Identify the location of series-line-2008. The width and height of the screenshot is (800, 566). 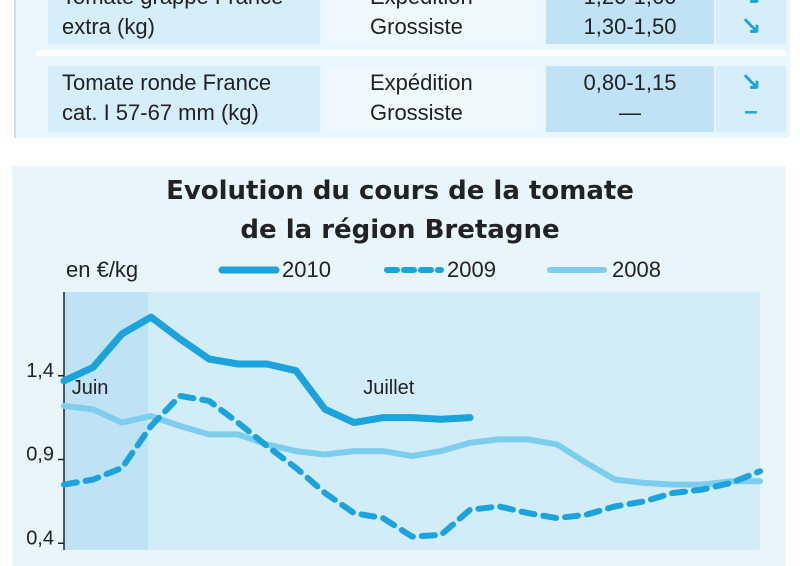
(412, 445).